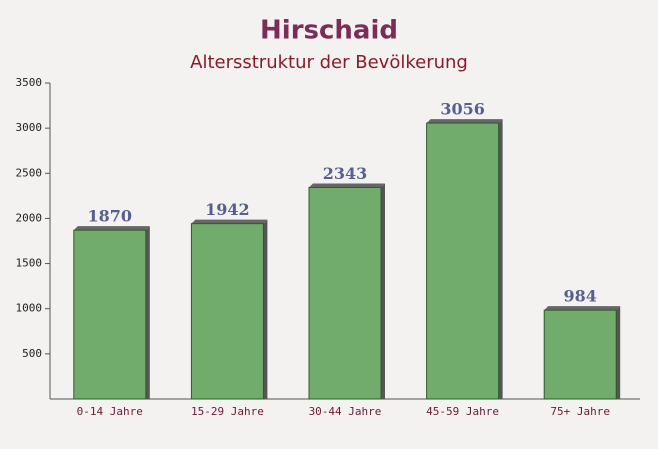 Image resolution: width=658 pixels, height=449 pixels. What do you see at coordinates (345, 411) in the screenshot?
I see `x-tick-label: 30-44 Jahre` at bounding box center [345, 411].